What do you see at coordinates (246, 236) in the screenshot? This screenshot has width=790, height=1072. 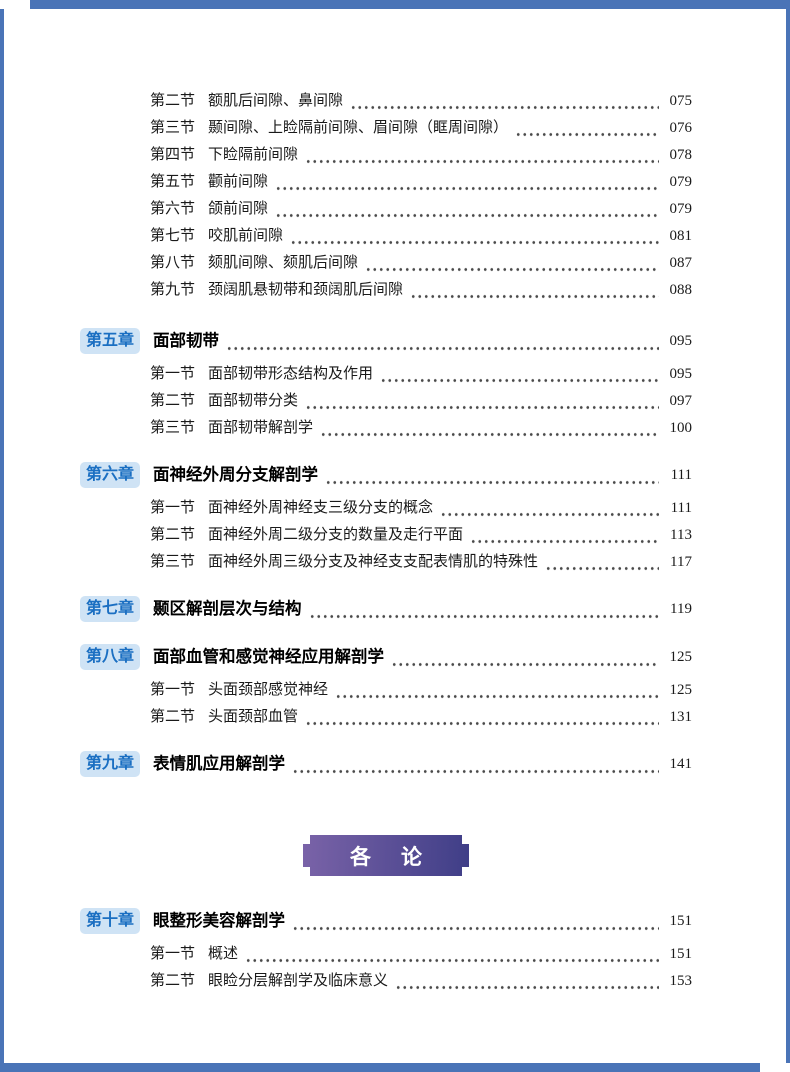 I see `section-title: 咬肌前间隙` at bounding box center [246, 236].